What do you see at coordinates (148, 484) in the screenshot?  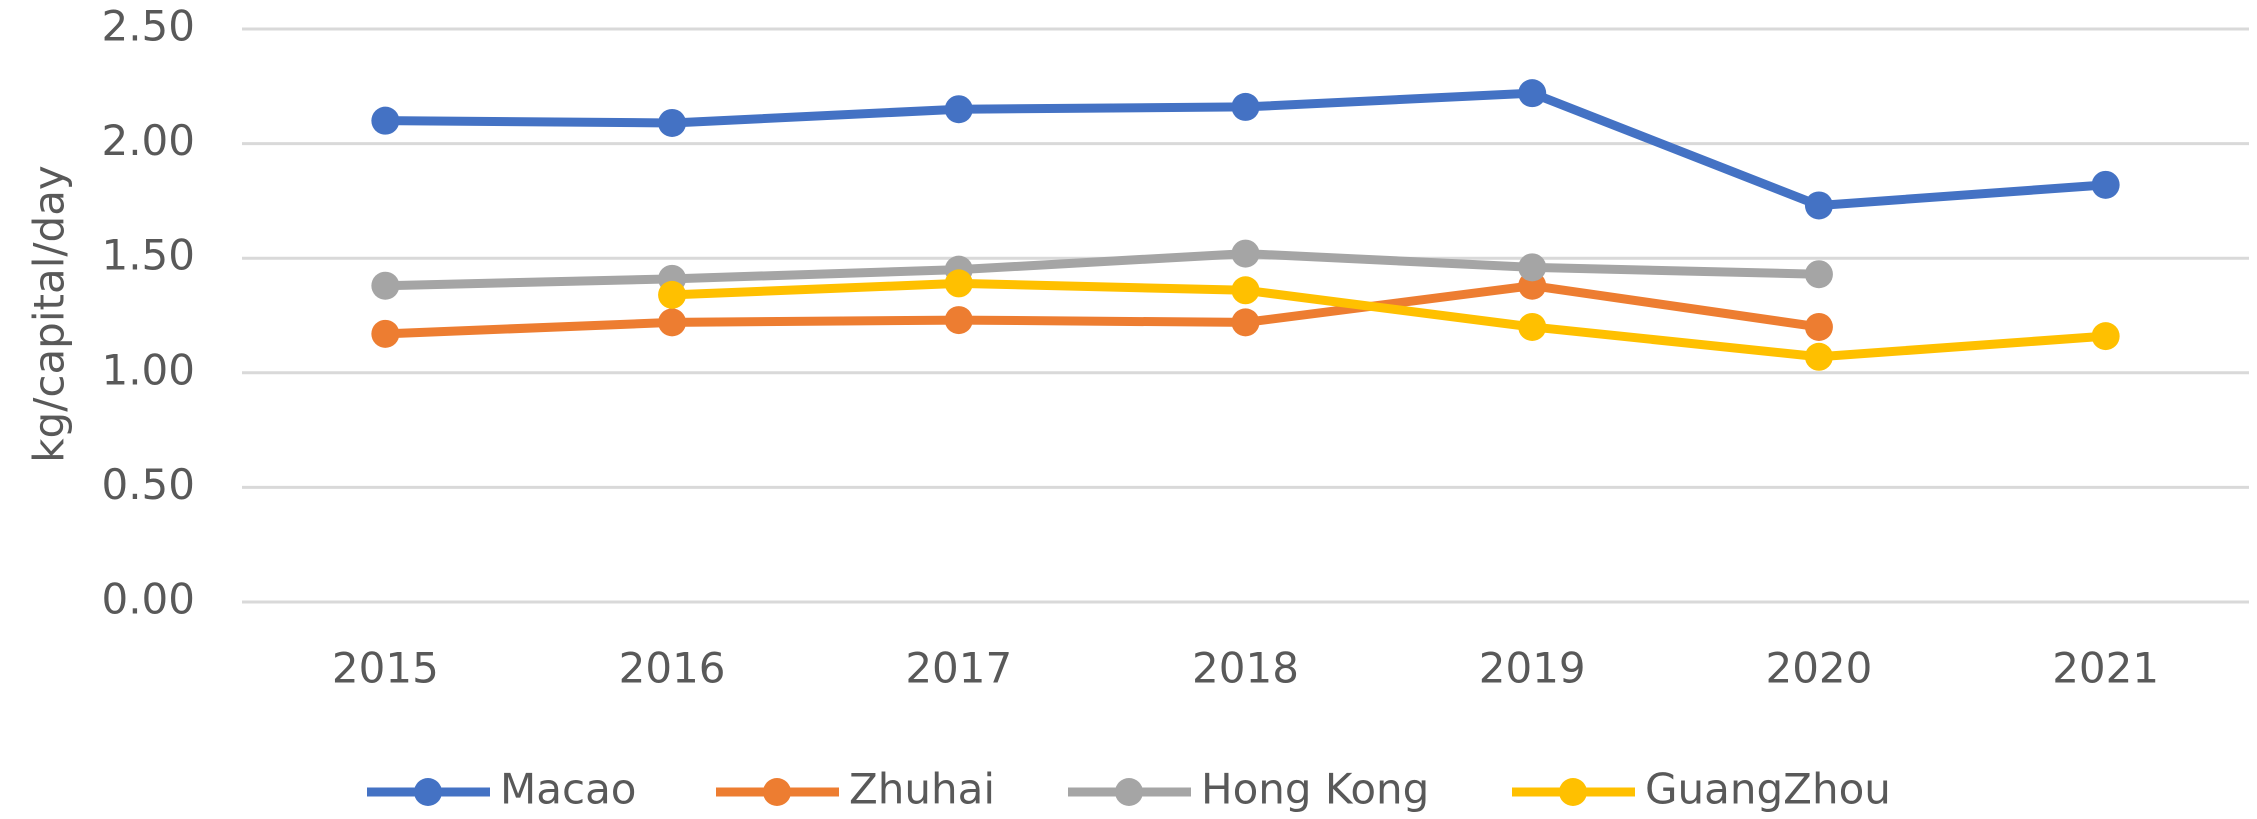 I see `y-tick-label: 0.50` at bounding box center [148, 484].